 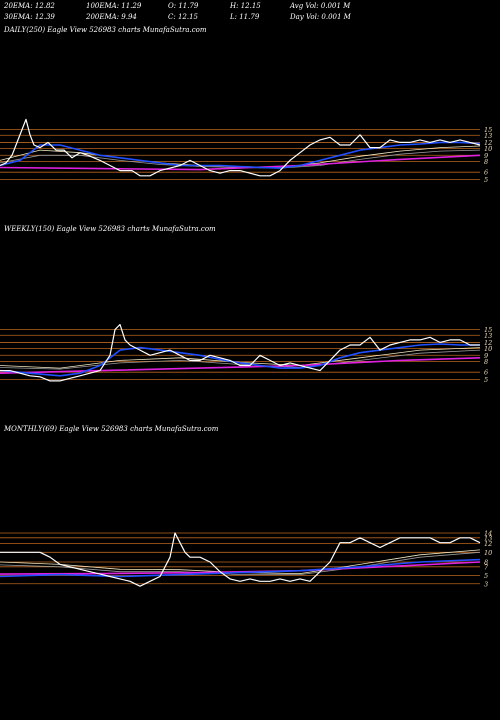 What do you see at coordinates (486, 563) in the screenshot?
I see `monthly-level-label: 8` at bounding box center [486, 563].